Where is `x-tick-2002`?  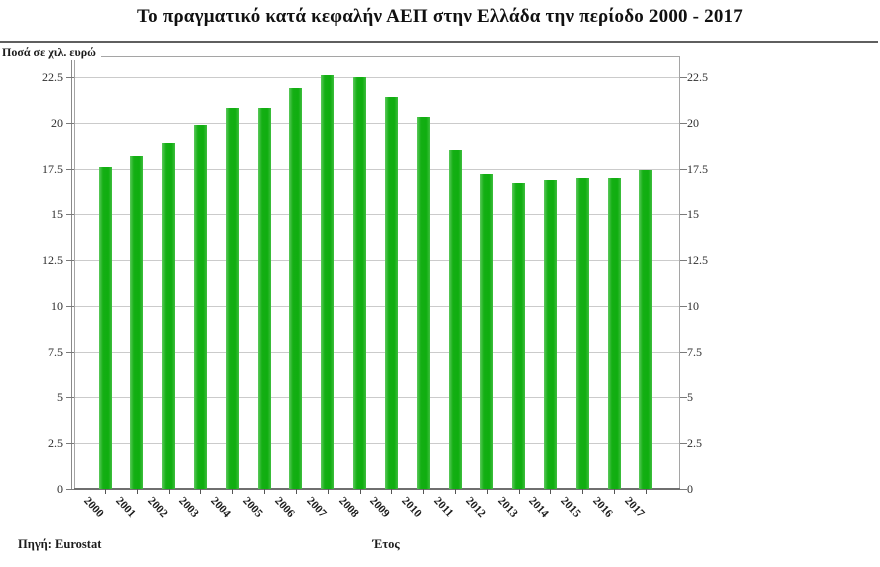
x-tick-2002 is located at coordinates (169, 491).